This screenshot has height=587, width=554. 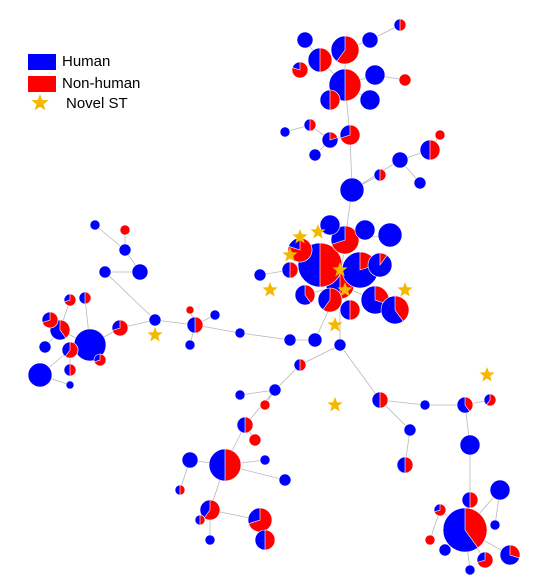 What do you see at coordinates (42, 84) in the screenshot?
I see `legend-swatch-nonhuman` at bounding box center [42, 84].